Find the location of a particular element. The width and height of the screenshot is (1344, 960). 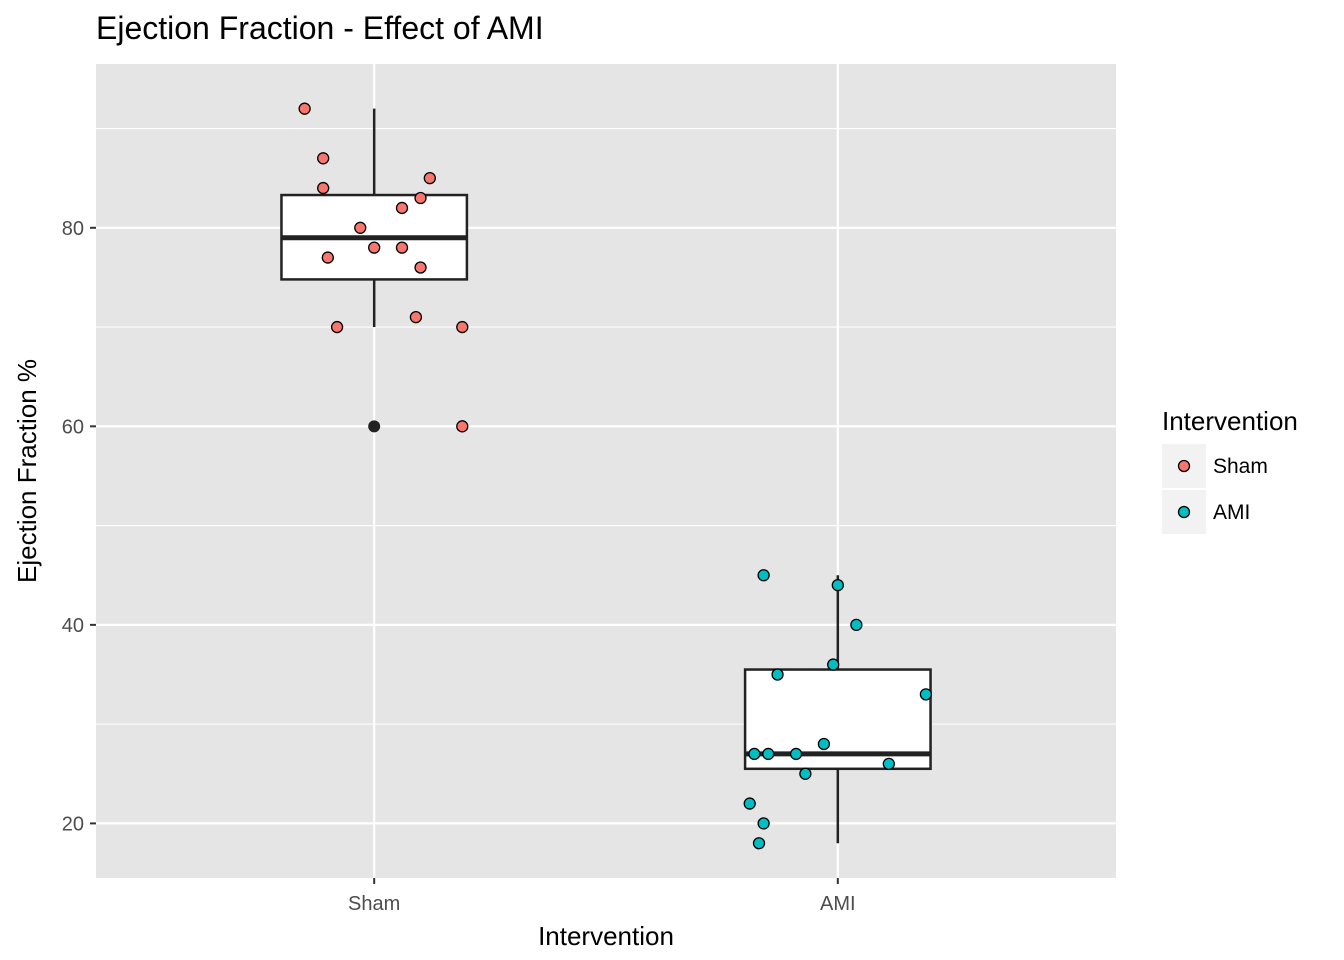

y-tick-label: 40 is located at coordinates (73, 626).